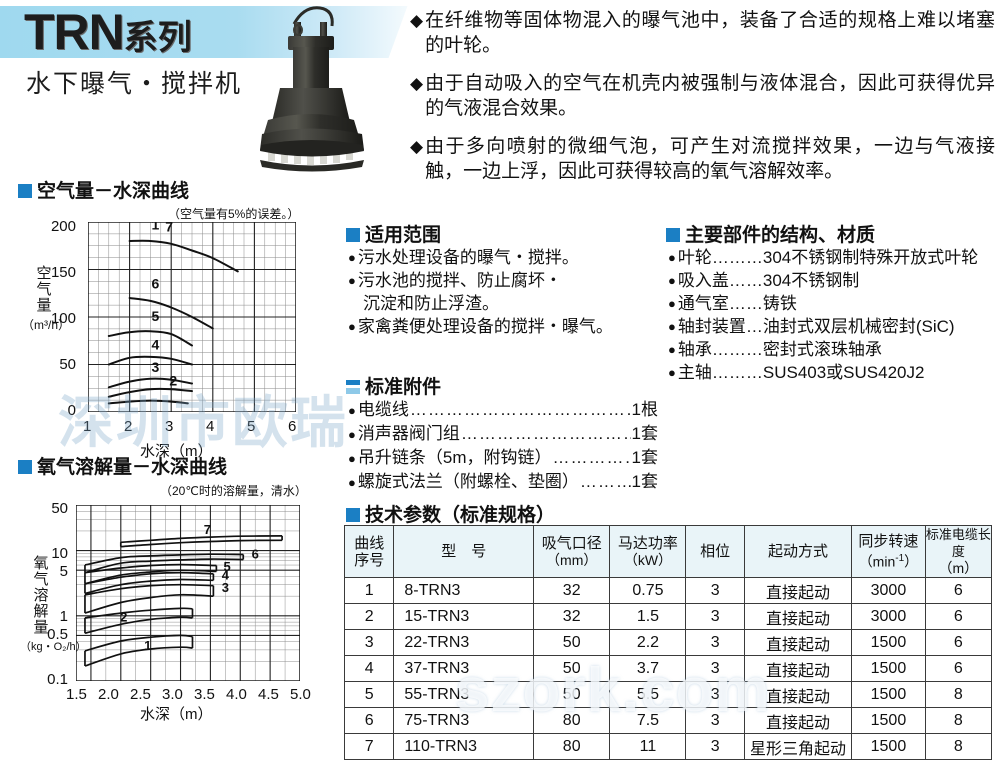 The image size is (1000, 760). I want to click on cell-power: 2.2, so click(648, 642).